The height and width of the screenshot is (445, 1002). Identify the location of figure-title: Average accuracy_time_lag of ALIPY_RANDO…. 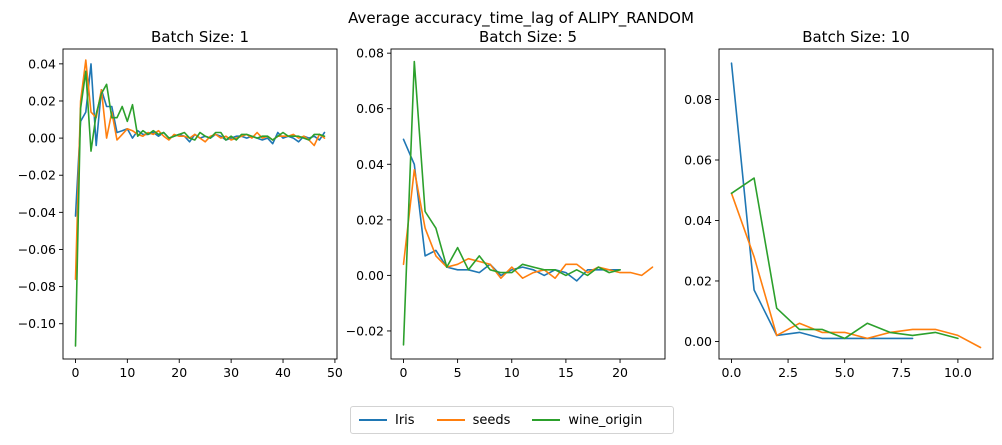
(521, 18).